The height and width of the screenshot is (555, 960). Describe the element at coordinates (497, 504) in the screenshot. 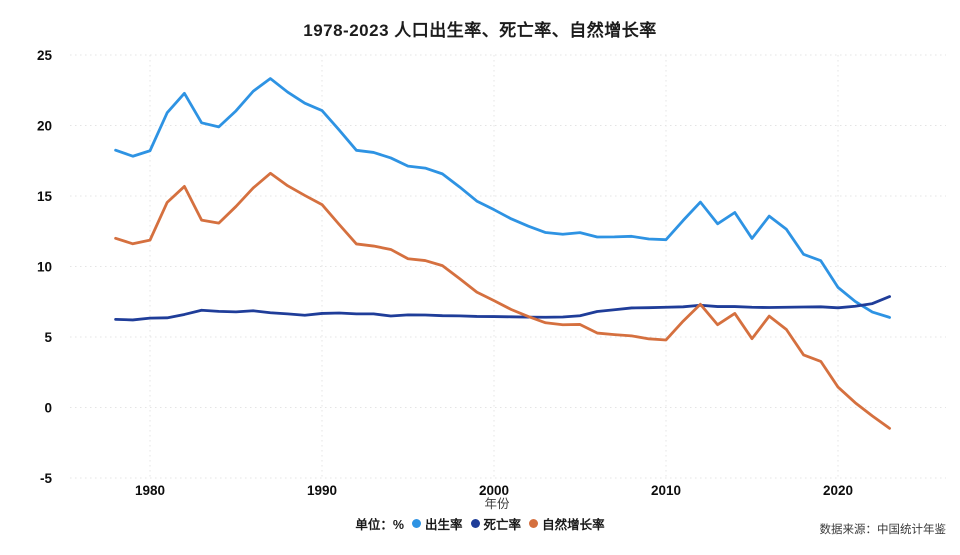

I see `x-axis-title: 年份` at that location.